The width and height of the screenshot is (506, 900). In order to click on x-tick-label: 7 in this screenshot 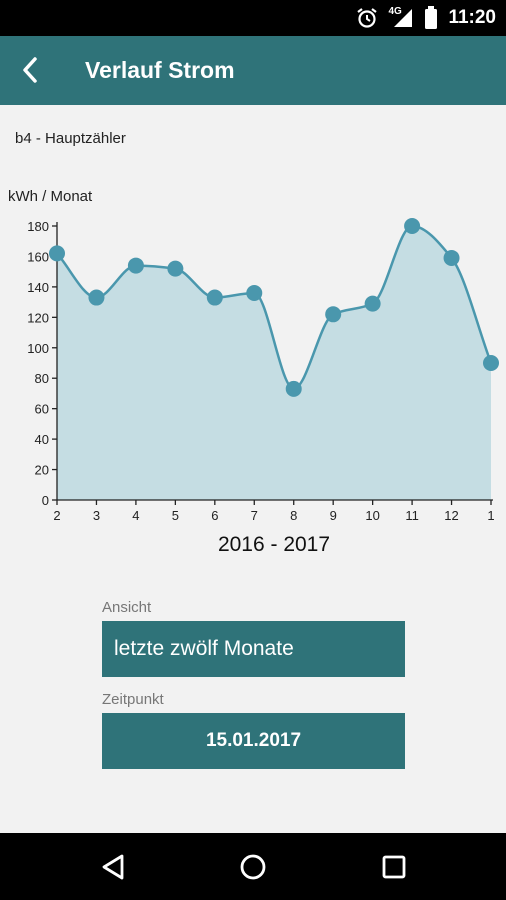, I will do `click(254, 515)`.